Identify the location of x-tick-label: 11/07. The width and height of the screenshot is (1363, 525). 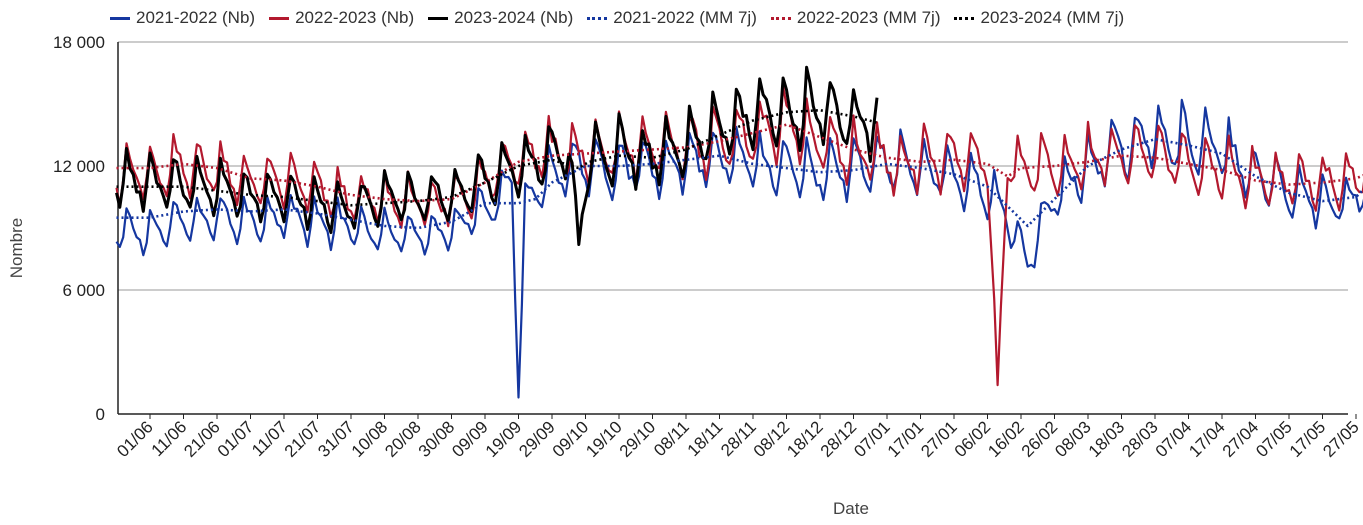
(269, 438).